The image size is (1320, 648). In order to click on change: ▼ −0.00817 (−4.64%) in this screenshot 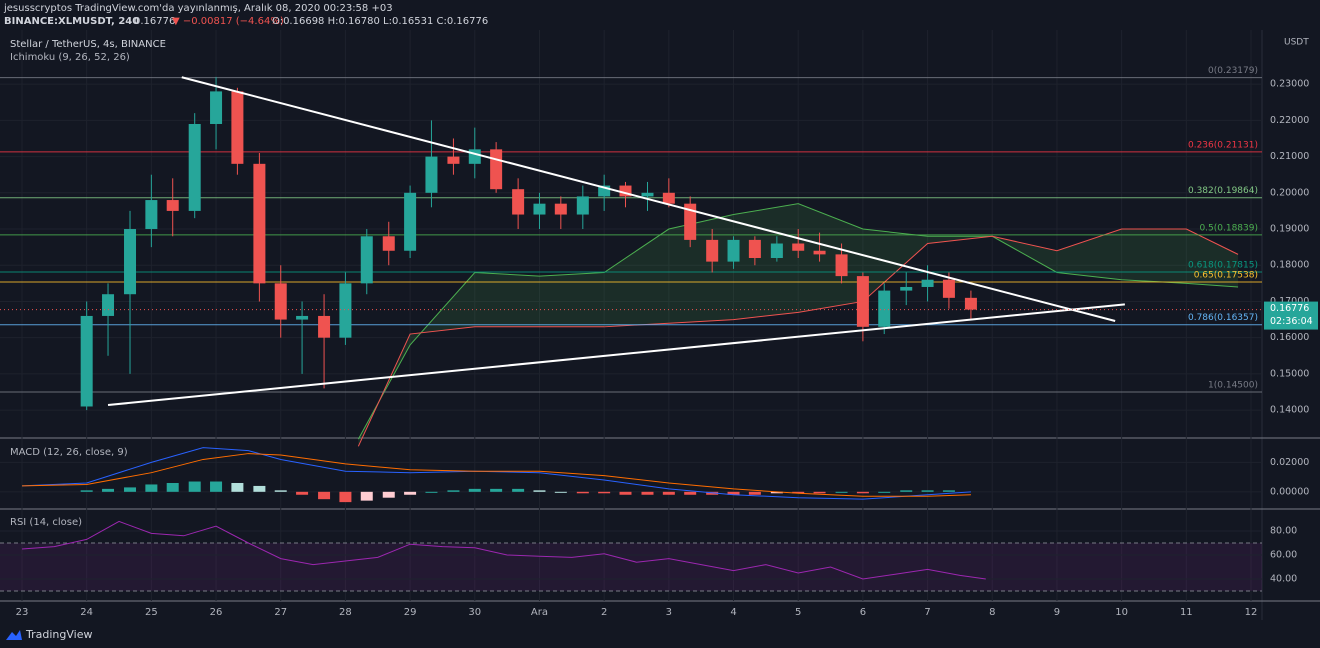, I will do `click(228, 21)`.